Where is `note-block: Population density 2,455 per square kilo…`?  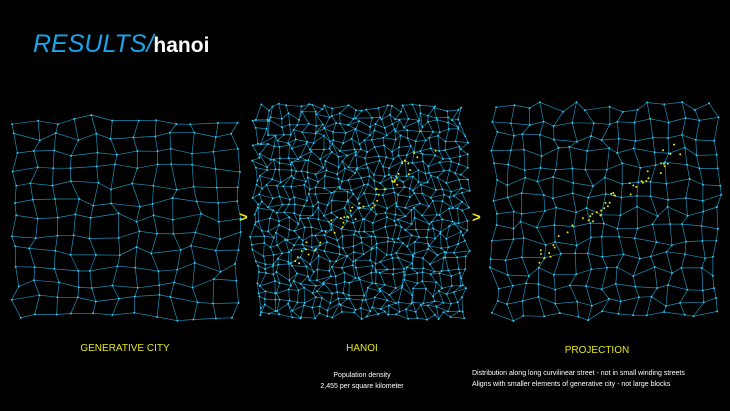
note-block: Population density 2,455 per square kilo… is located at coordinates (362, 381).